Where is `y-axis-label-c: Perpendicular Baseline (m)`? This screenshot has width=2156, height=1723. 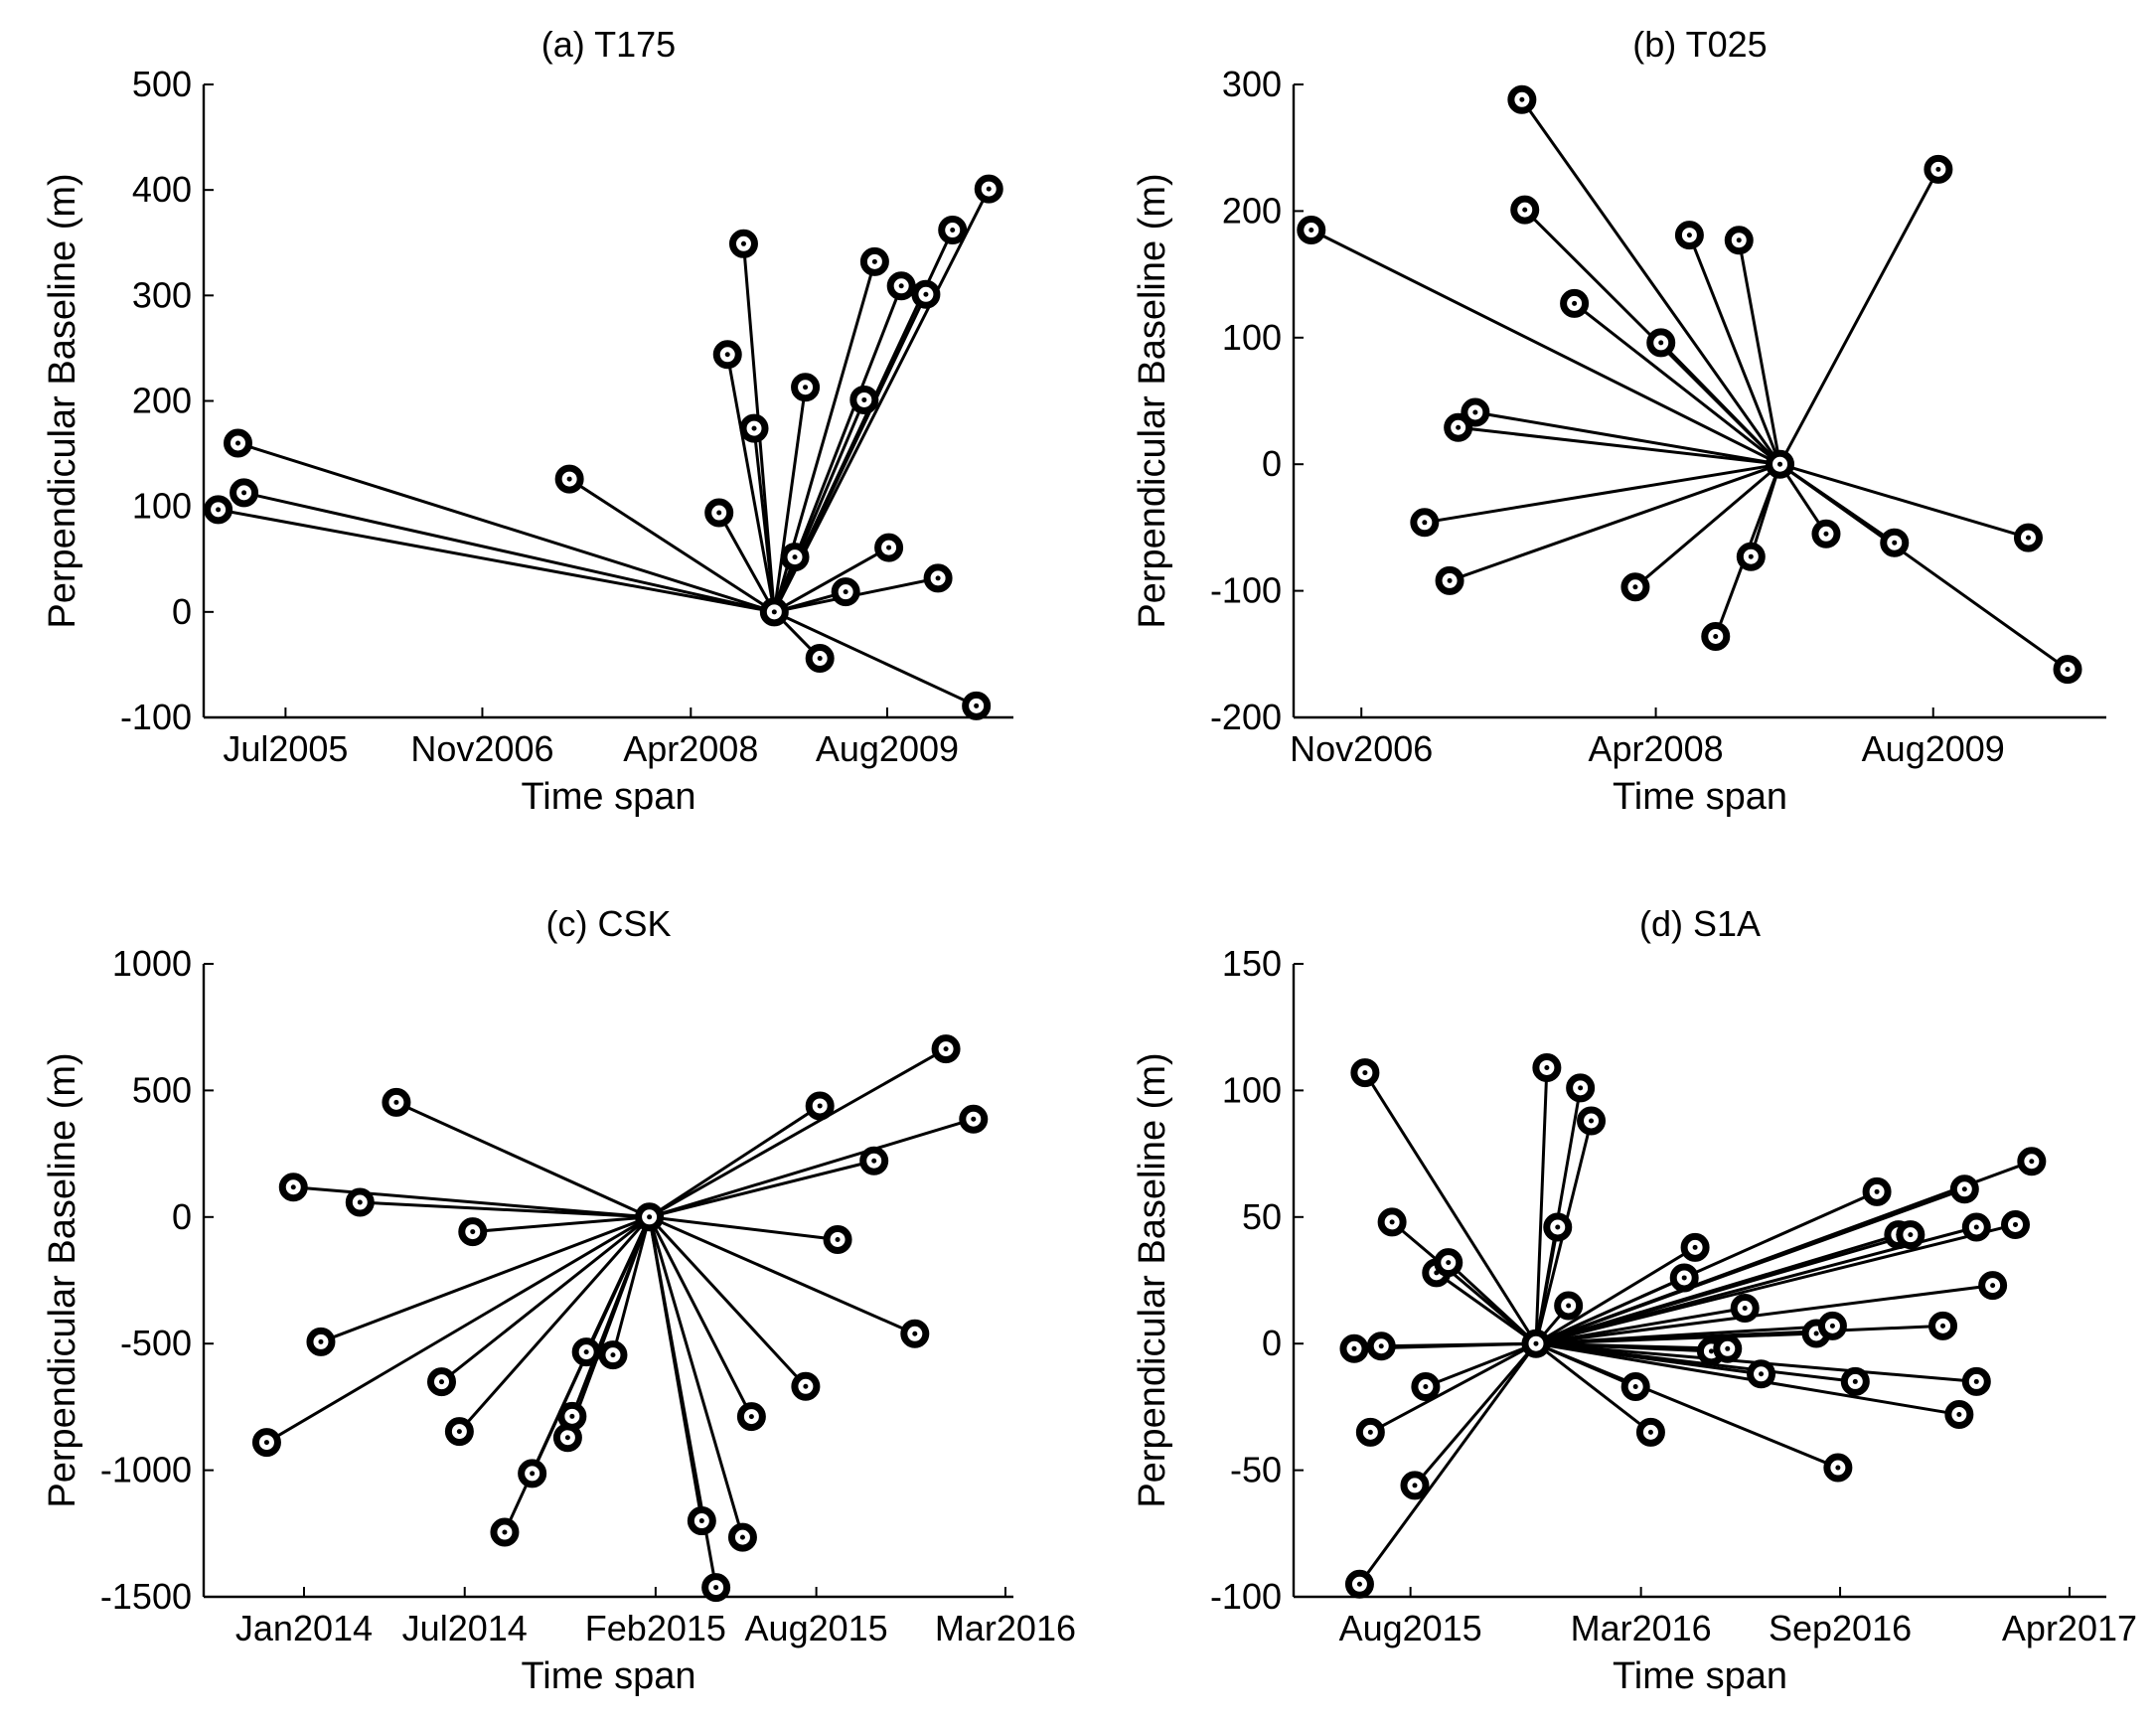 y-axis-label-c: Perpendicular Baseline (m) is located at coordinates (62, 1279).